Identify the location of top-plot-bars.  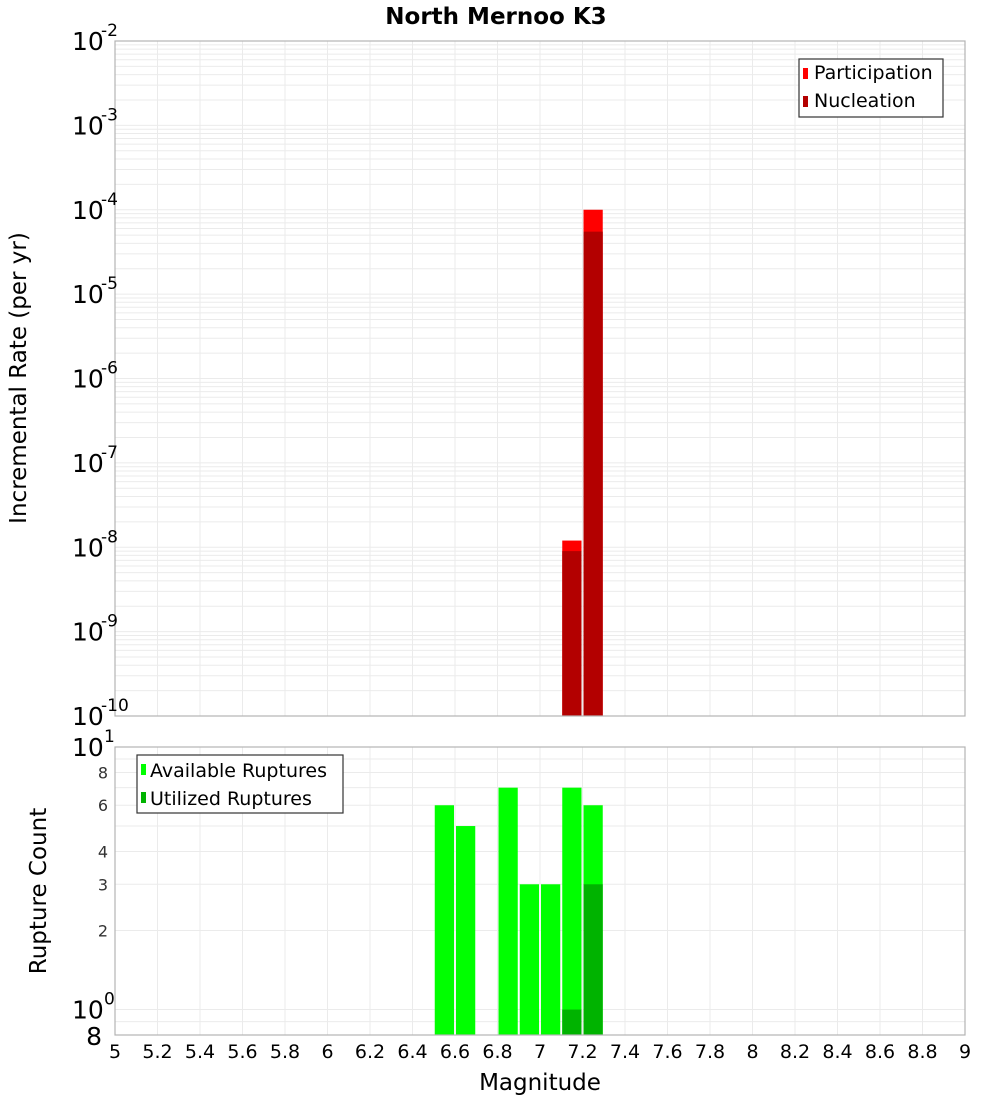
(582, 462).